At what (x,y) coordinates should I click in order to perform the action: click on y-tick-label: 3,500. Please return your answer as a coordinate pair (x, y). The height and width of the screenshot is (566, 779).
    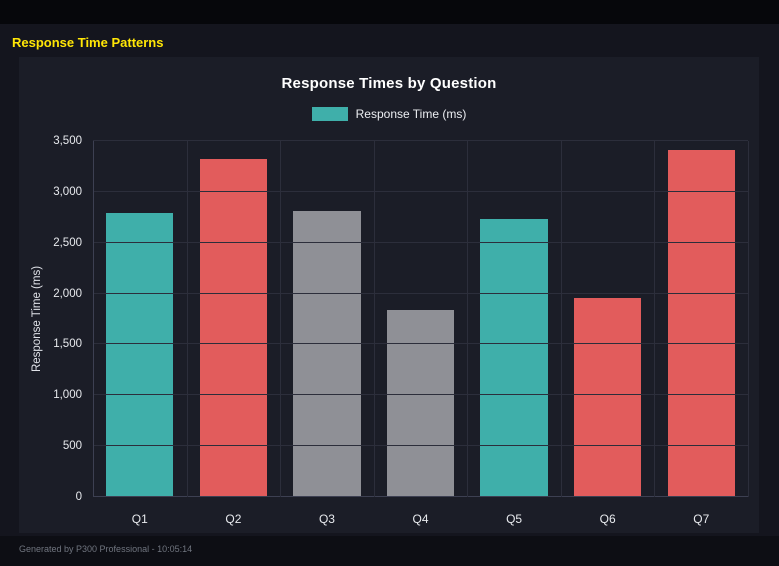
    Looking at the image, I should click on (67, 141).